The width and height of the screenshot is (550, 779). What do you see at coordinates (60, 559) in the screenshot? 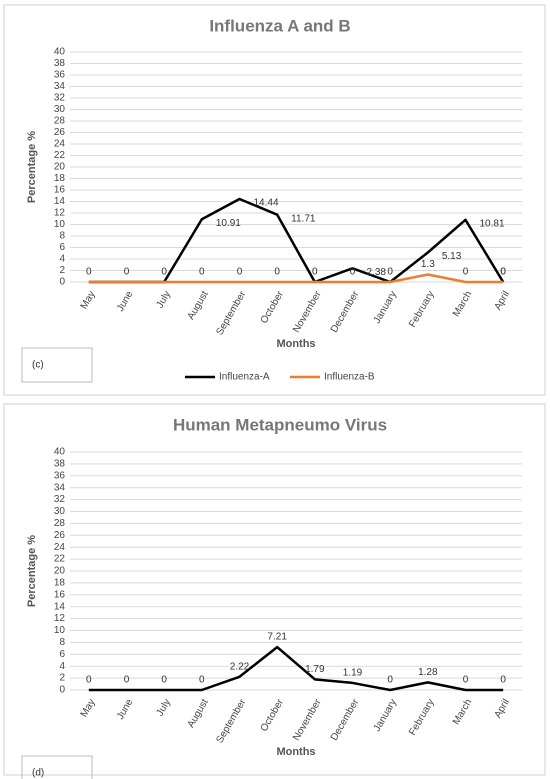
I see `y-tick-label: 22` at bounding box center [60, 559].